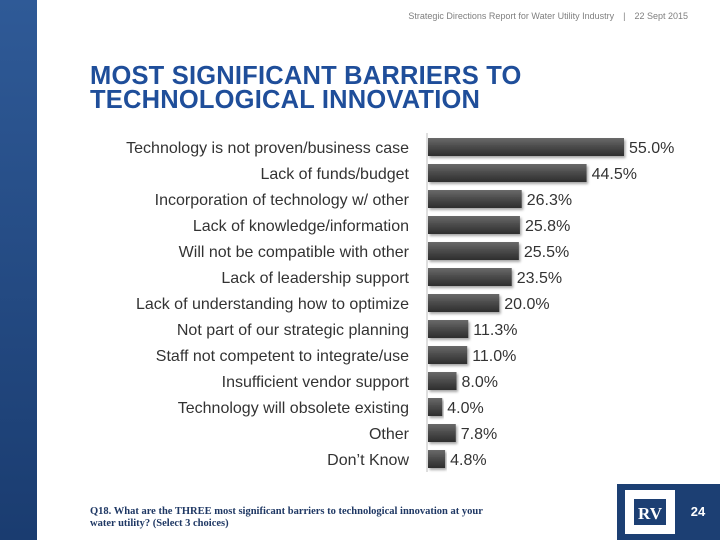 Image resolution: width=720 pixels, height=540 pixels. What do you see at coordinates (526, 304) in the screenshot?
I see `value-label: 20.0%` at bounding box center [526, 304].